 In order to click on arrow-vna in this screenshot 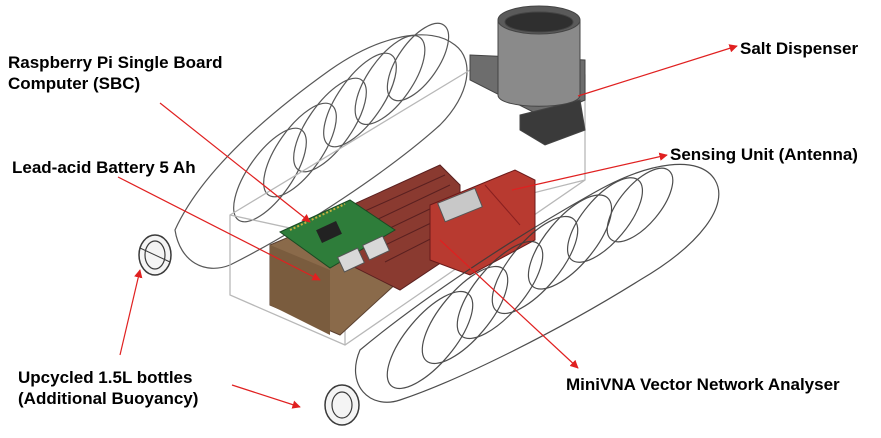, I will do `click(509, 304)`.